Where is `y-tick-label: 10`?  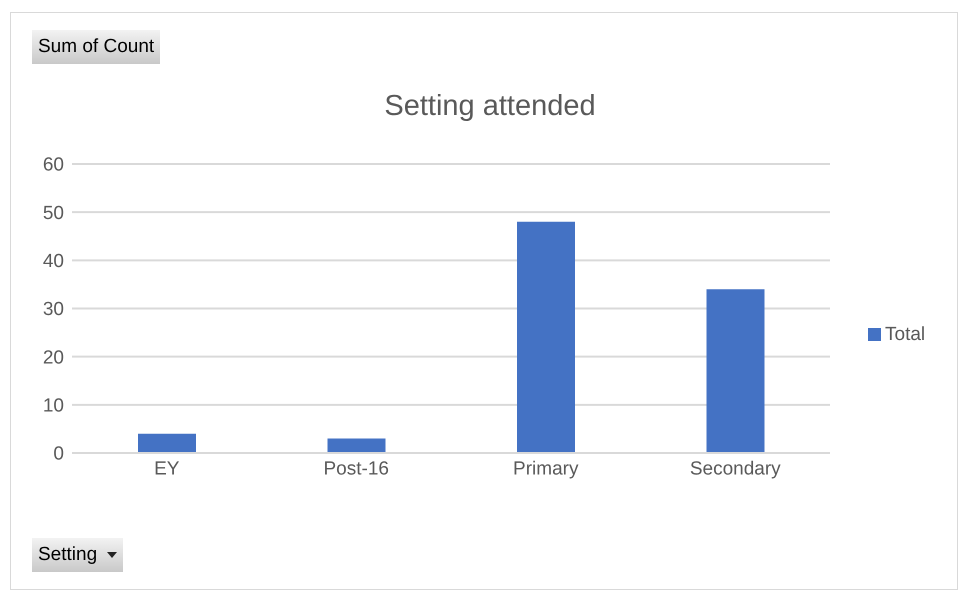
y-tick-label: 10 is located at coordinates (53, 406).